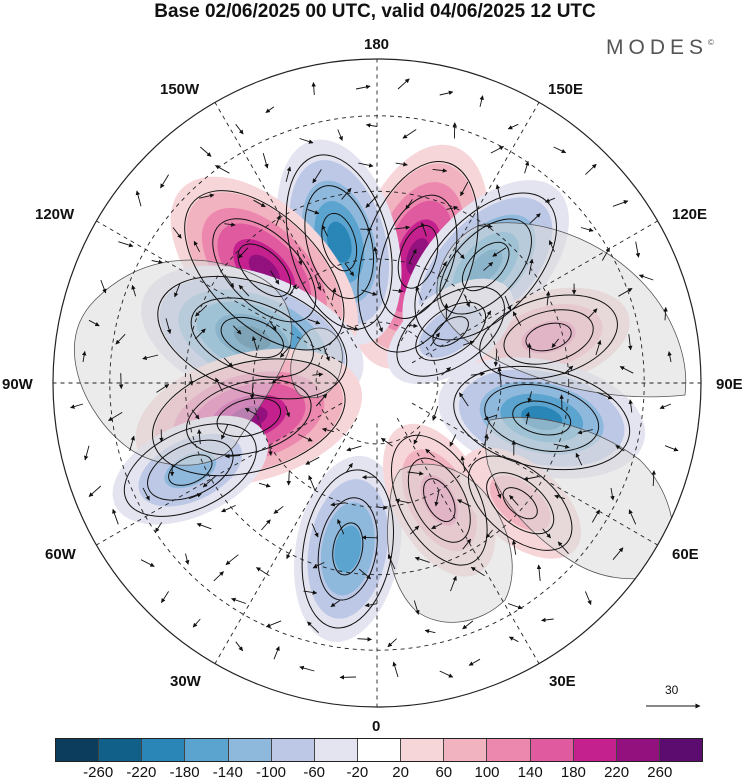 The width and height of the screenshot is (750, 784). Describe the element at coordinates (185, 772) in the screenshot. I see `colorbar-tick-label: -180` at that location.